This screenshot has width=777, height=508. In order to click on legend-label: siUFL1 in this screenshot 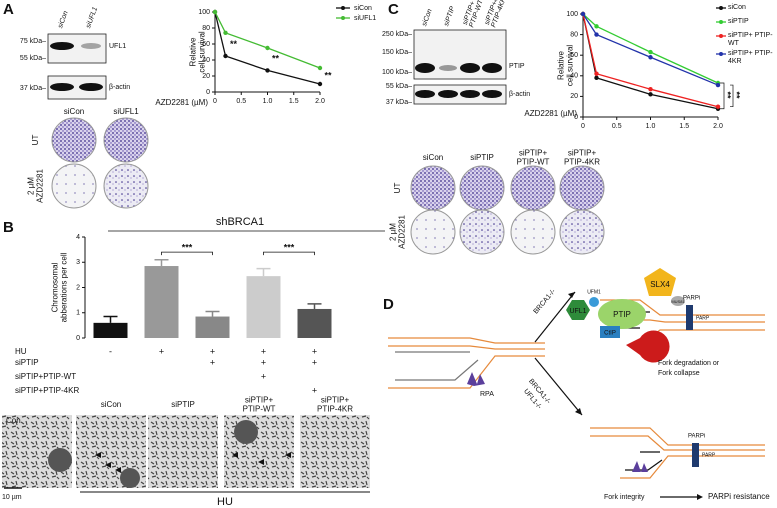, I will do `click(365, 18)`.